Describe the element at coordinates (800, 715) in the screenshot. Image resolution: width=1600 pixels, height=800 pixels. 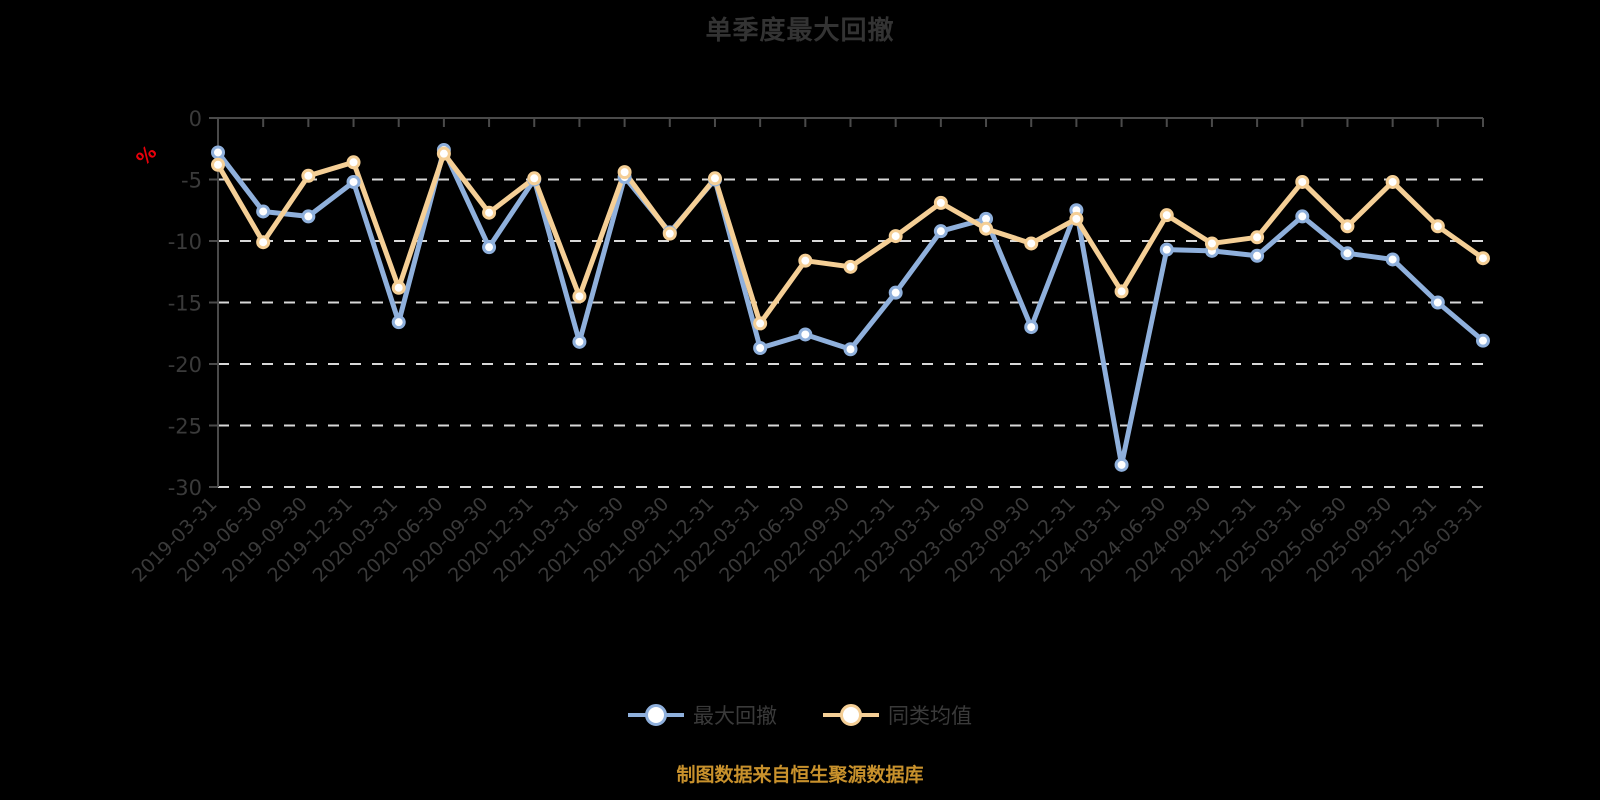
I see `chart-legend: 最大回撤 同类均值` at that location.